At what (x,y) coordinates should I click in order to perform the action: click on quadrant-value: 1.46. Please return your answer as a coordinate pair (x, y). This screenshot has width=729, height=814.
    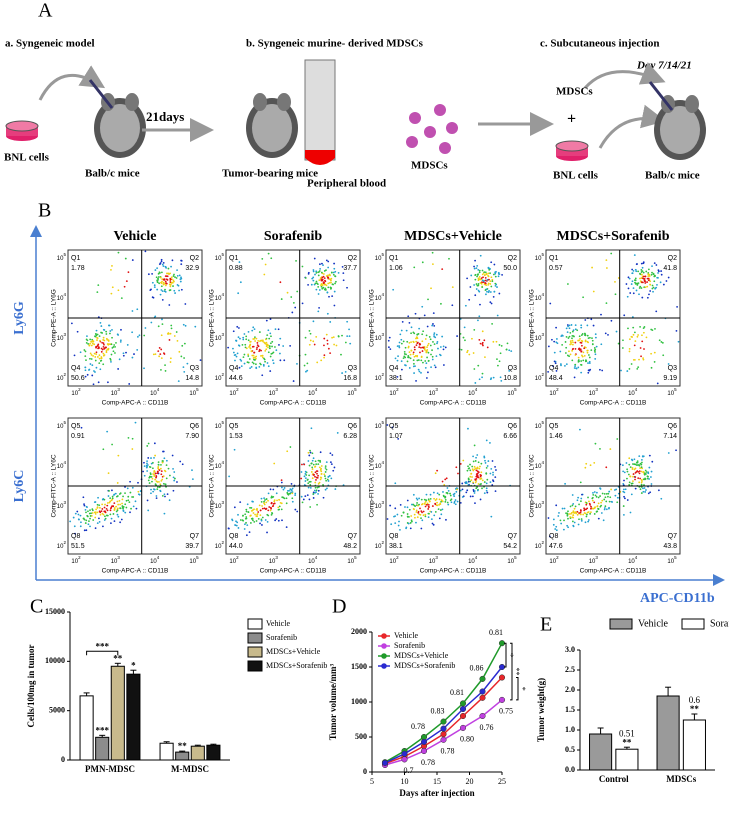
    Looking at the image, I should click on (556, 436).